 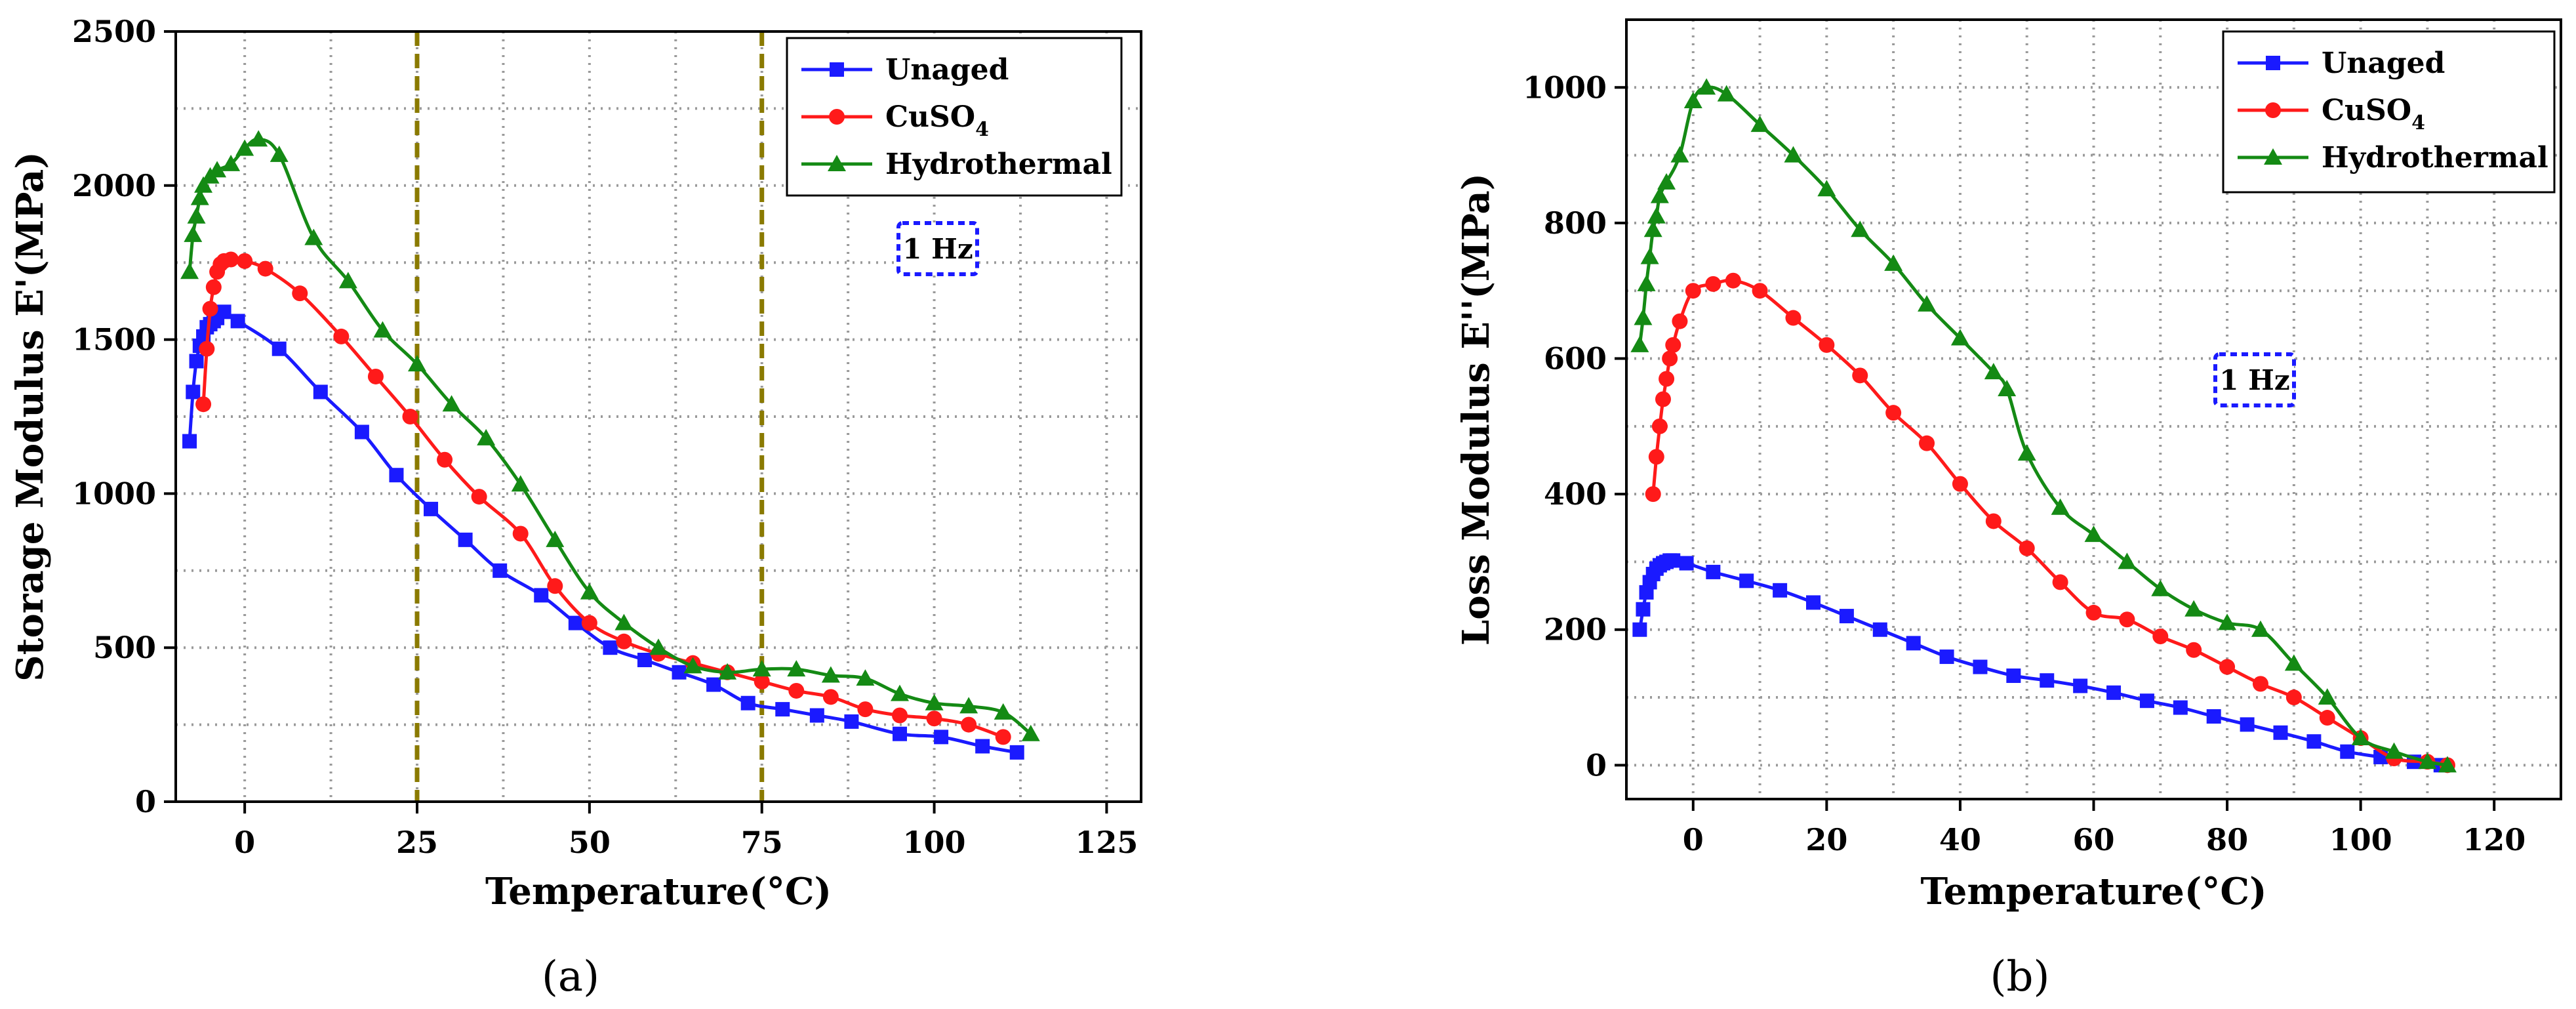 I want to click on legend-label: Unaged, so click(x=947, y=70).